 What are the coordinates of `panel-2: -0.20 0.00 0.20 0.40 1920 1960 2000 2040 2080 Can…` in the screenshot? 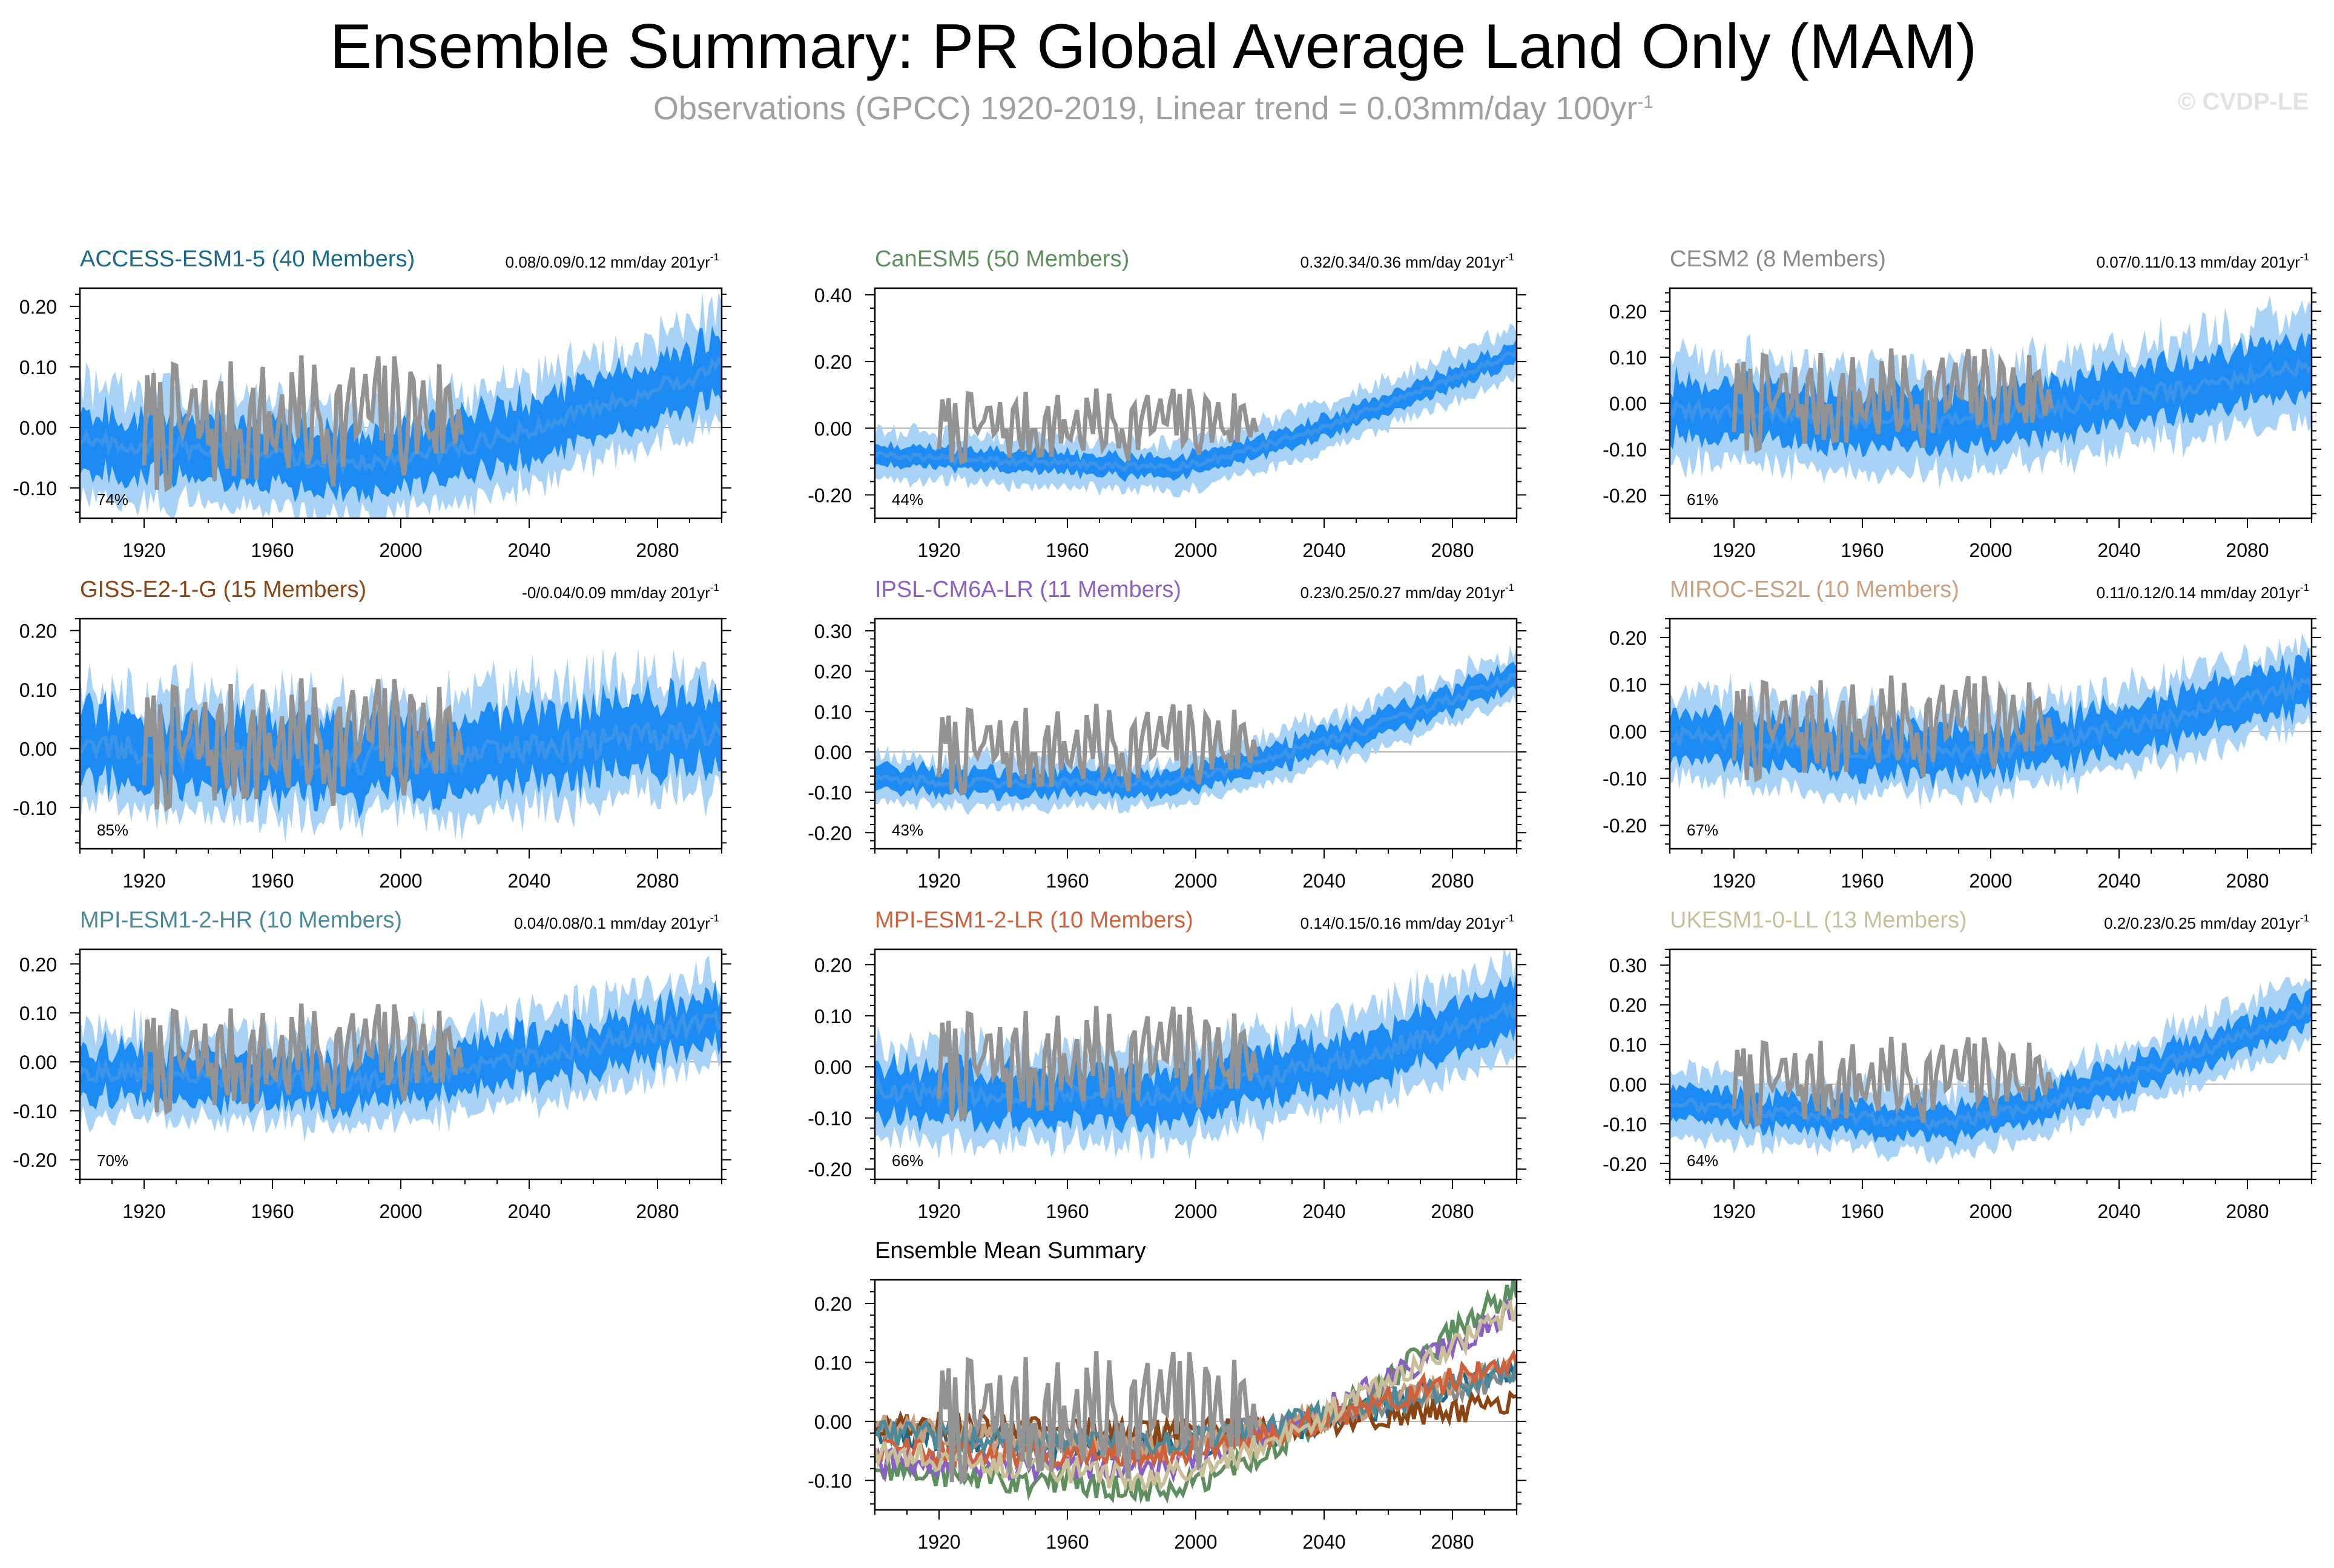 It's located at (1167, 403).